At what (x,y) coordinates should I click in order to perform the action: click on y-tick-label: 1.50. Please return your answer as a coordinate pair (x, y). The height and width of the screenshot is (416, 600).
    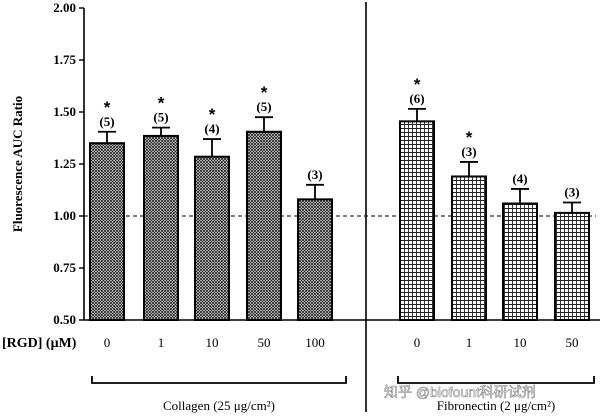
    Looking at the image, I should click on (64, 111).